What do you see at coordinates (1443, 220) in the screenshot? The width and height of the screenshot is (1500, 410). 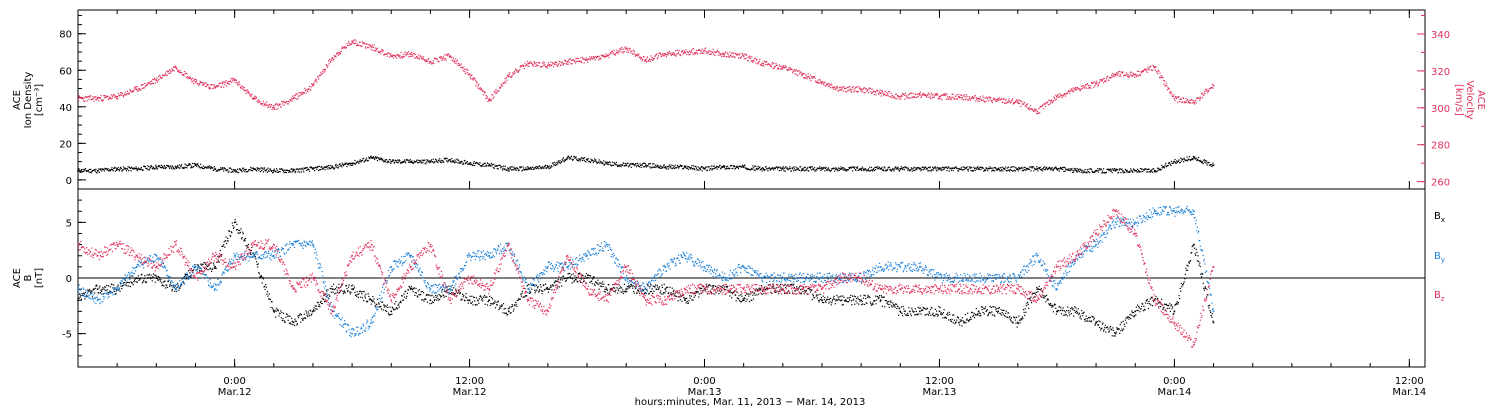 I see `legend-label-sub: x` at bounding box center [1443, 220].